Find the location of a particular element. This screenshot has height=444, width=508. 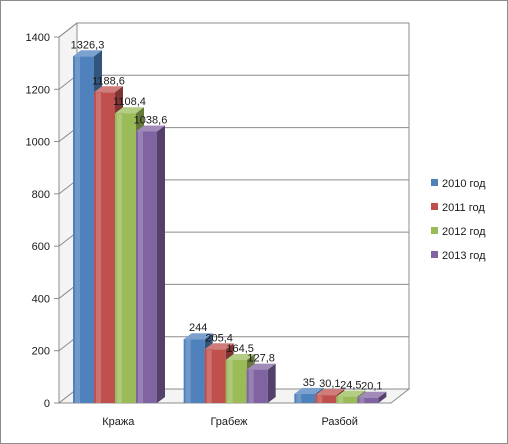

legend-entry: 2013 год is located at coordinates (458, 256).